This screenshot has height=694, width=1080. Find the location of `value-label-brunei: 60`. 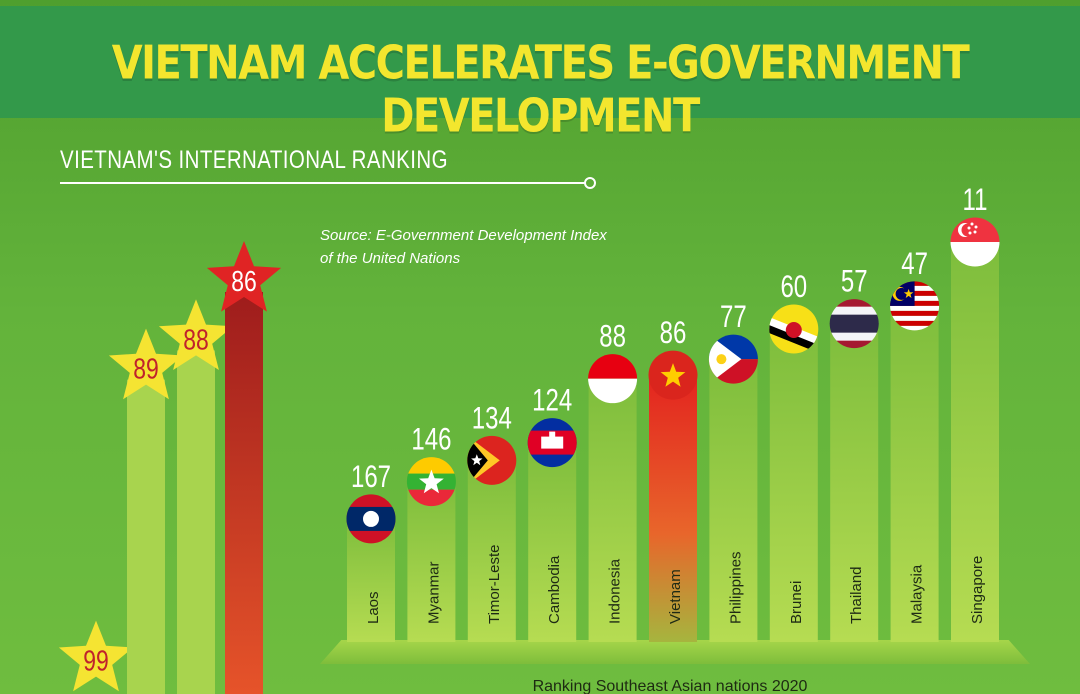

value-label-brunei: 60 is located at coordinates (793, 286).